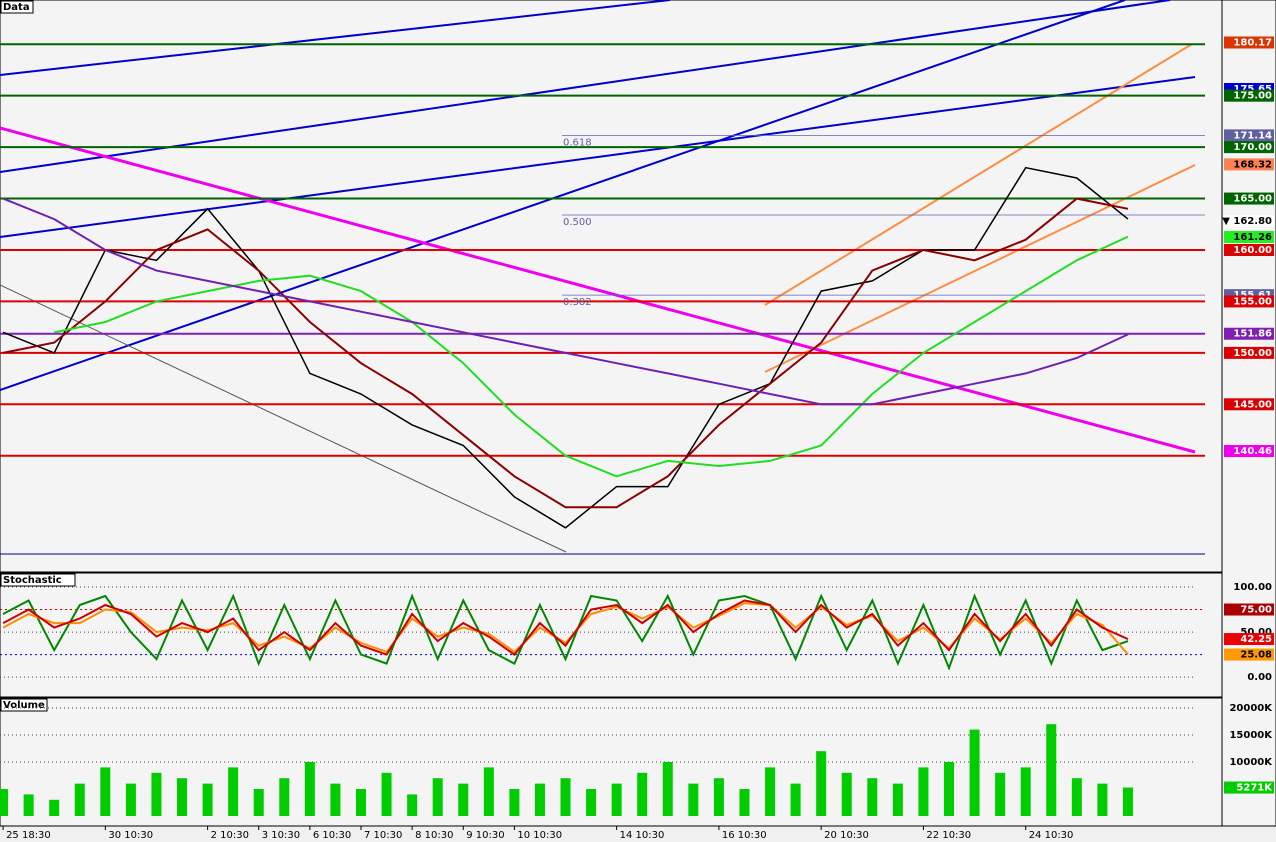 The width and height of the screenshot is (1276, 842). I want to click on x-tick-label: 10 10:30, so click(539, 835).